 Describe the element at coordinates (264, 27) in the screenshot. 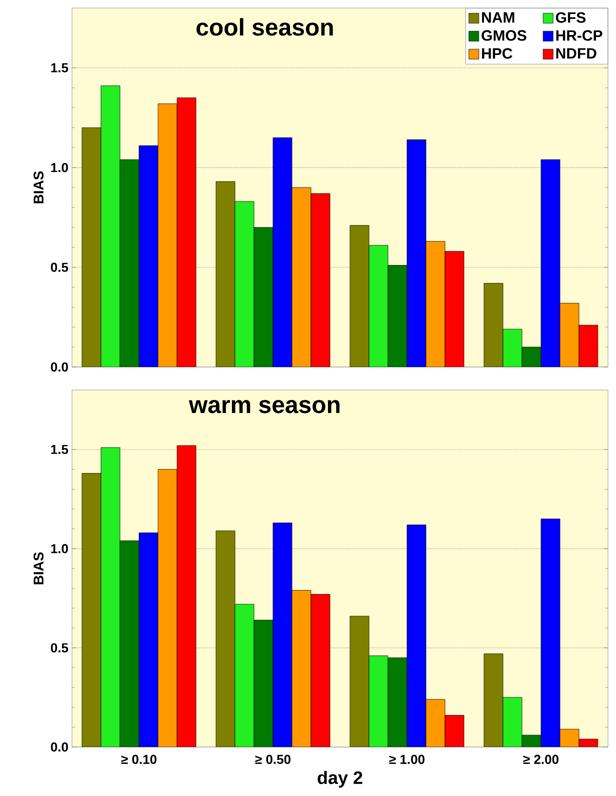

I see `chart-title: cool season` at that location.